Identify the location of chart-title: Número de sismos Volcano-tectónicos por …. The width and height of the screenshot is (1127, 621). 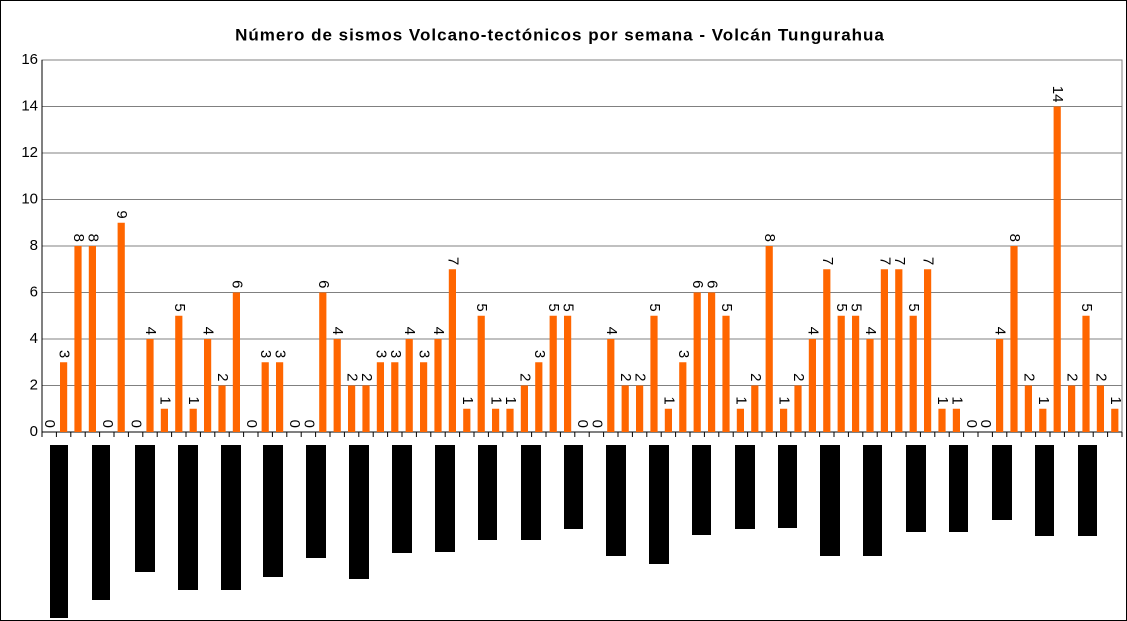
(560, 34).